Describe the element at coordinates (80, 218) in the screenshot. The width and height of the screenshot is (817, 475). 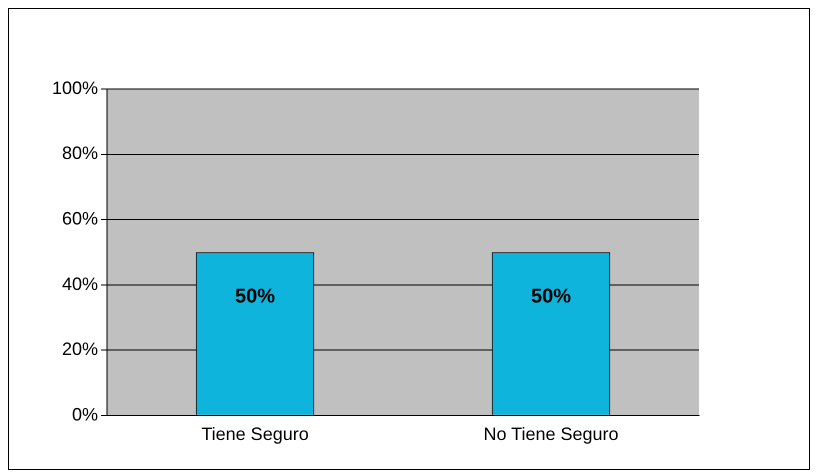
I see `y-tick-label: 60%` at that location.